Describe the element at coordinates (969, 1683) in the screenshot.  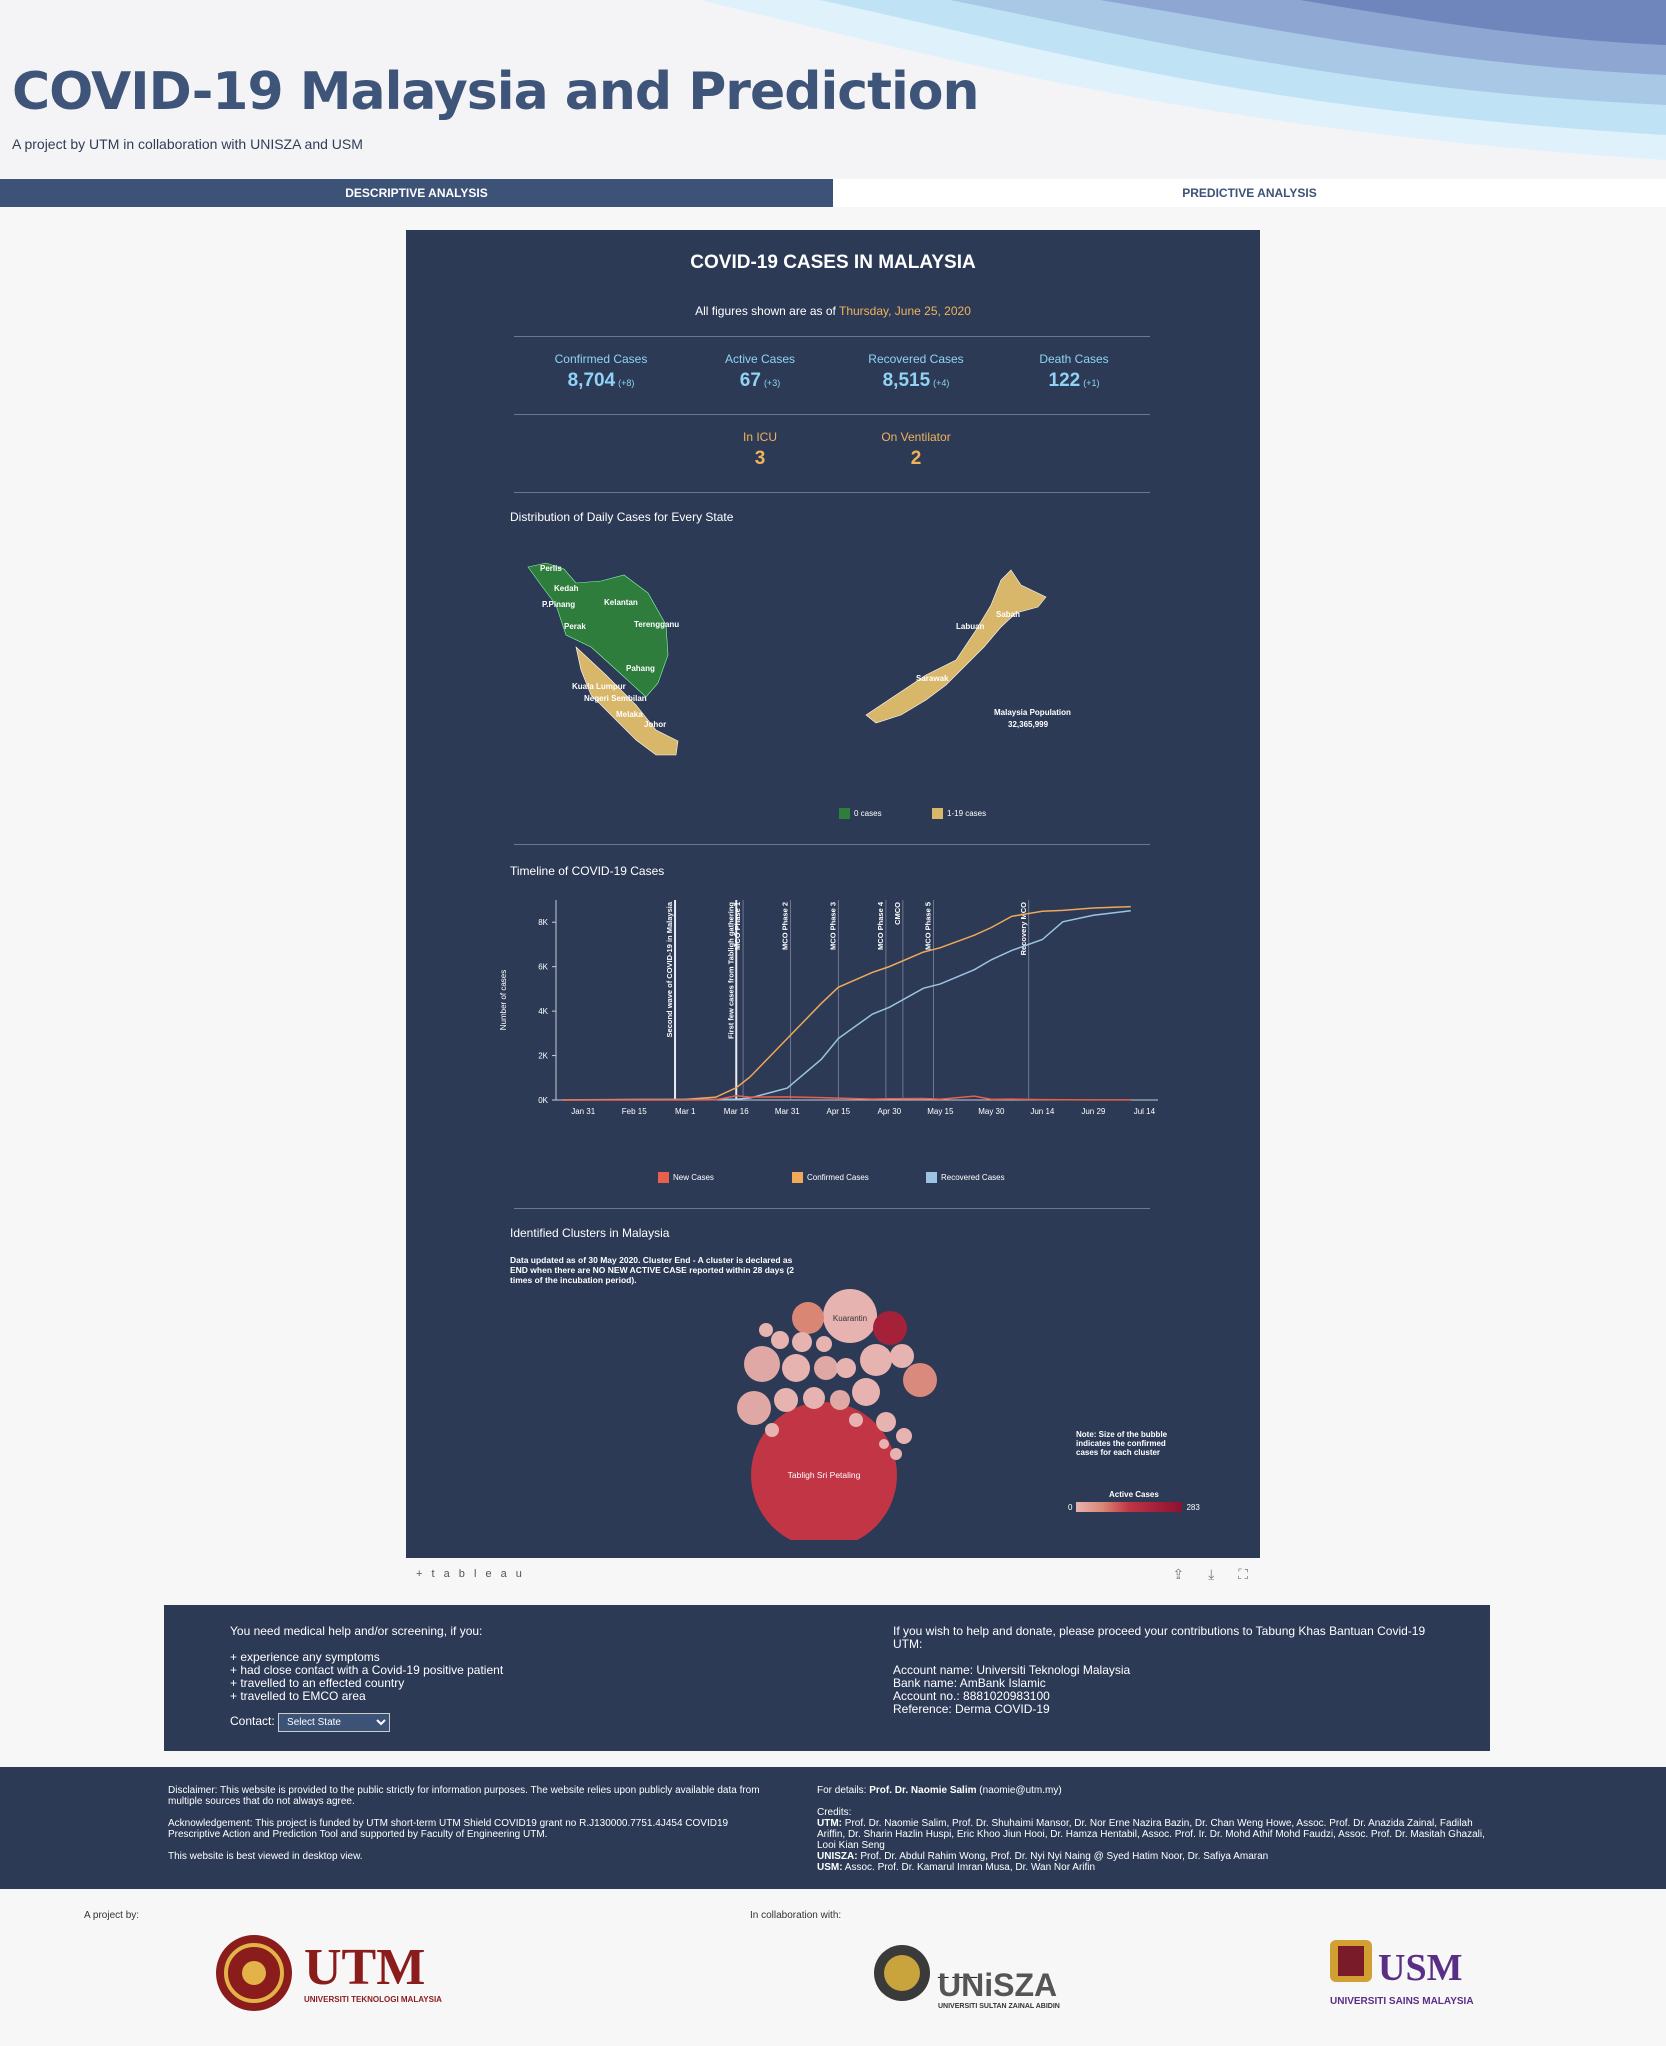
I see `bank-name: Bank name: AmBank Islamic` at that location.